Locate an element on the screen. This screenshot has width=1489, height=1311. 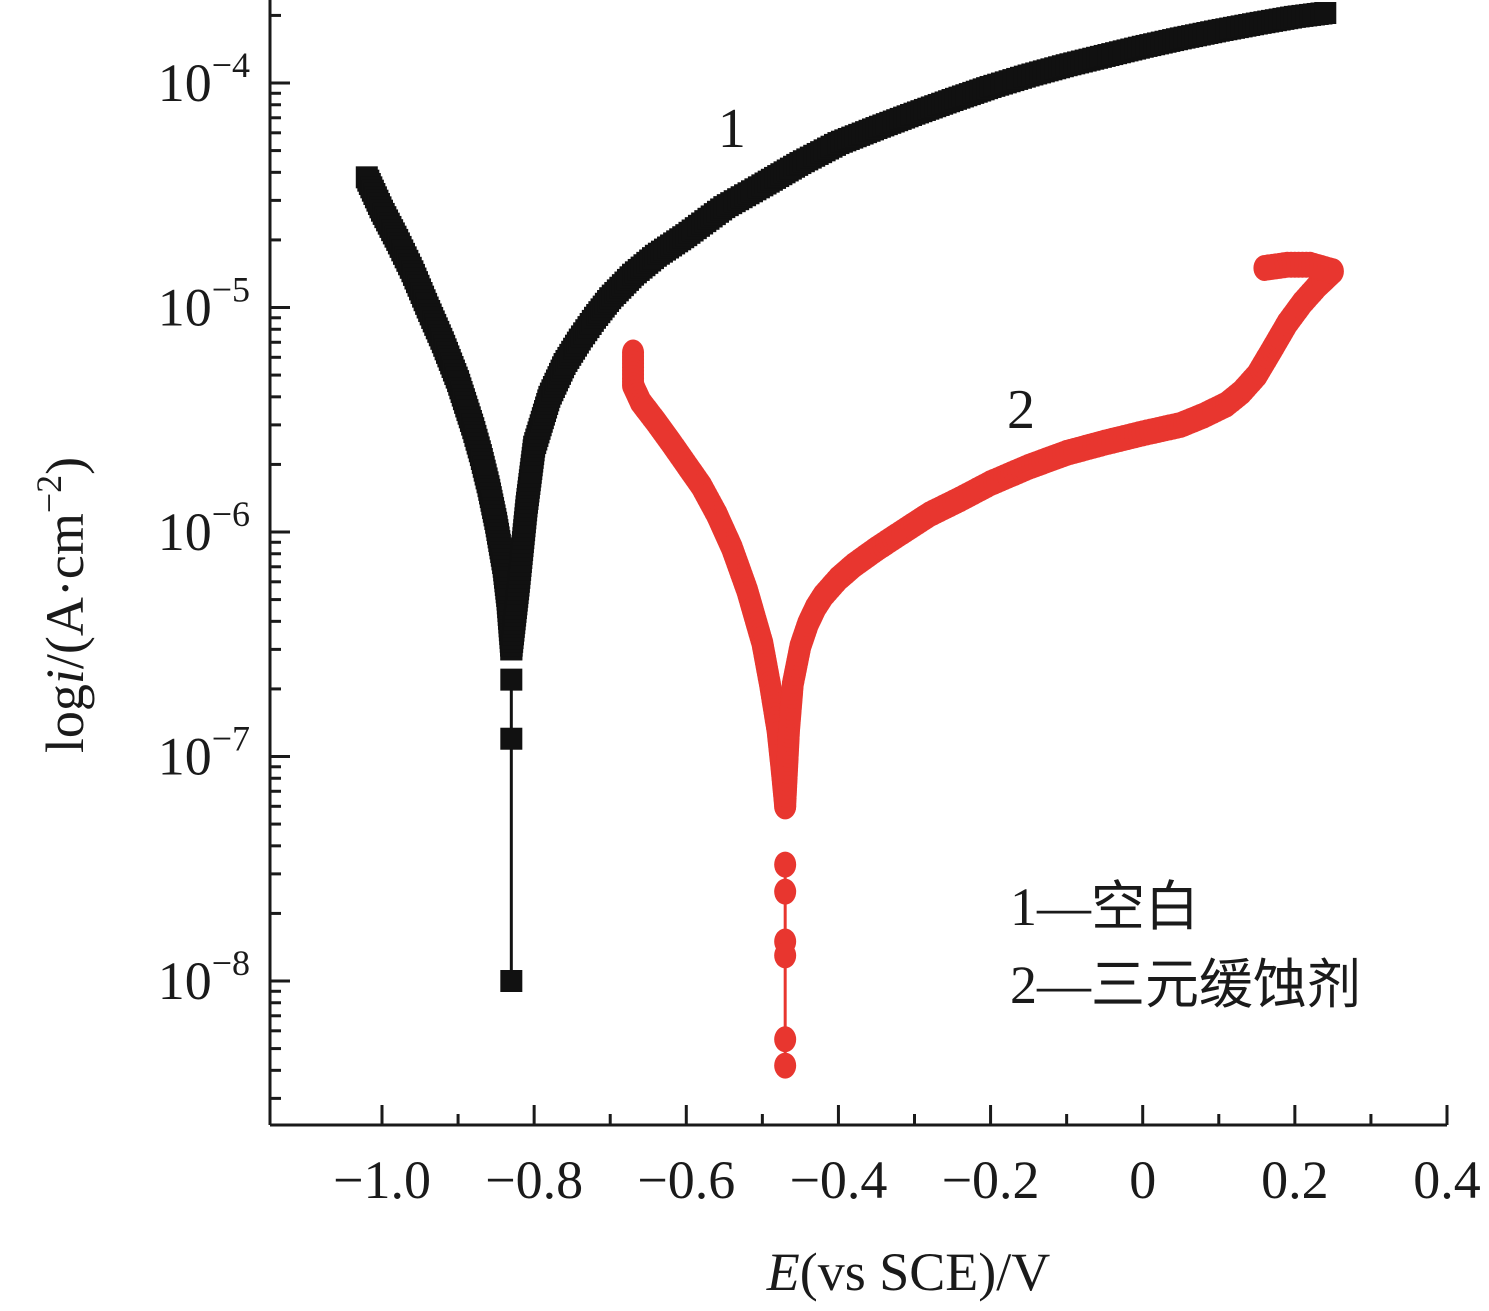
y-tick-label: 10⁻⁶ is located at coordinates (204, 528).